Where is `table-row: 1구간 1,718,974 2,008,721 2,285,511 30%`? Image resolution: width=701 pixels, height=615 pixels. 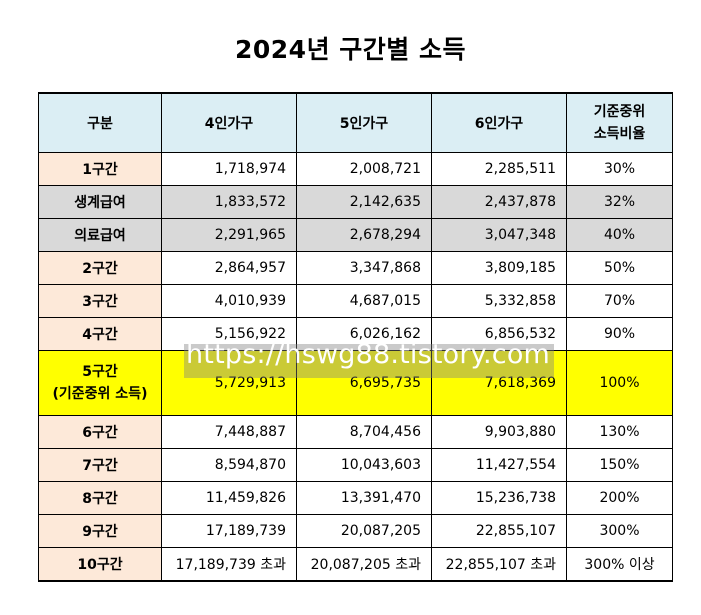 table-row: 1구간 1,718,974 2,008,721 2,285,511 30% is located at coordinates (355, 169).